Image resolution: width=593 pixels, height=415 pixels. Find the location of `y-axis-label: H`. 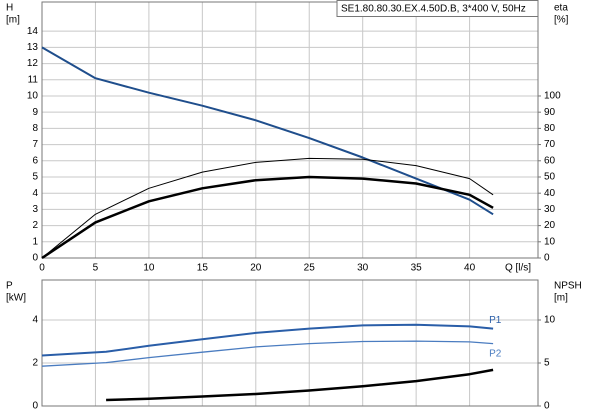

y-axis-label: H is located at coordinates (9, 8).